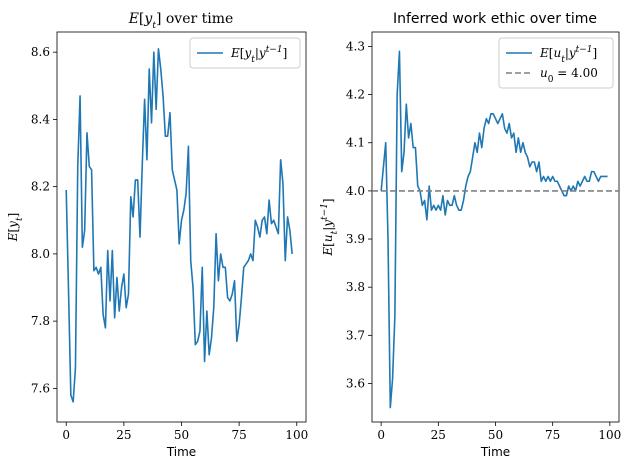 The image size is (629, 470). I want to click on y-tick-label: 3.8, so click(355, 287).